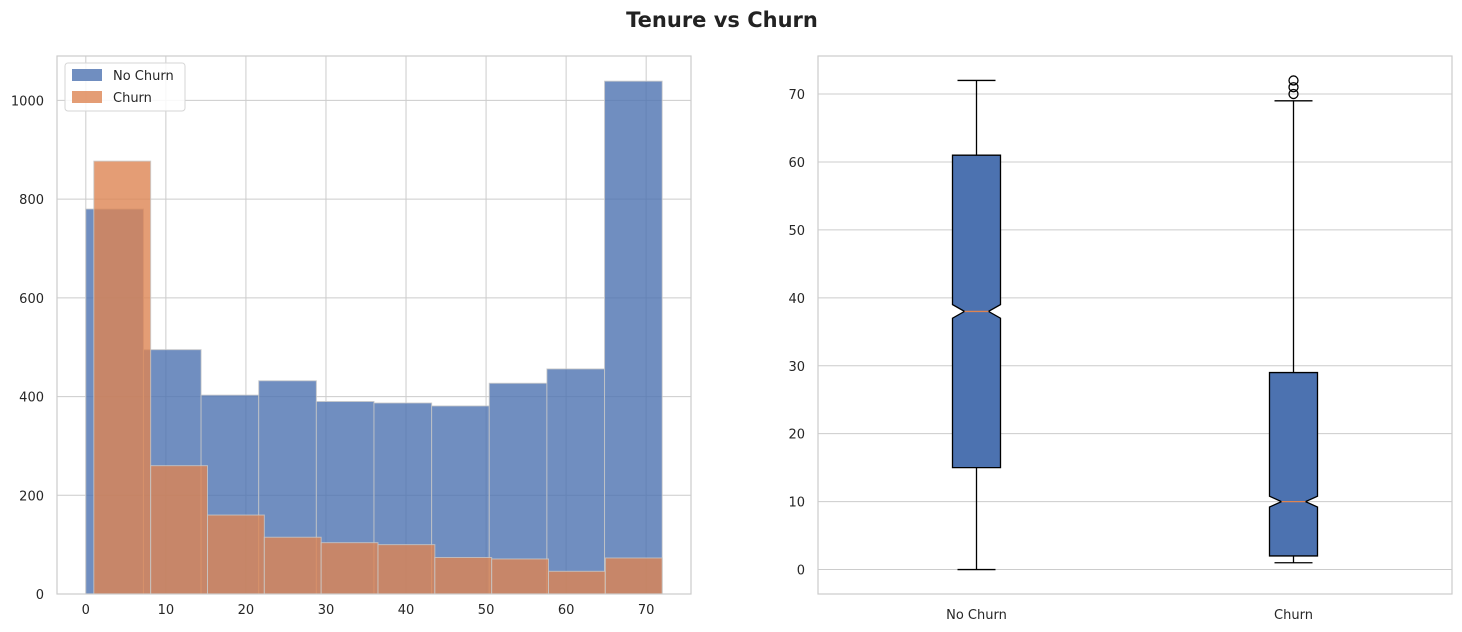 This screenshot has width=1462, height=632. Describe the element at coordinates (31, 299) in the screenshot. I see `hist-y-tick-label: 600` at that location.